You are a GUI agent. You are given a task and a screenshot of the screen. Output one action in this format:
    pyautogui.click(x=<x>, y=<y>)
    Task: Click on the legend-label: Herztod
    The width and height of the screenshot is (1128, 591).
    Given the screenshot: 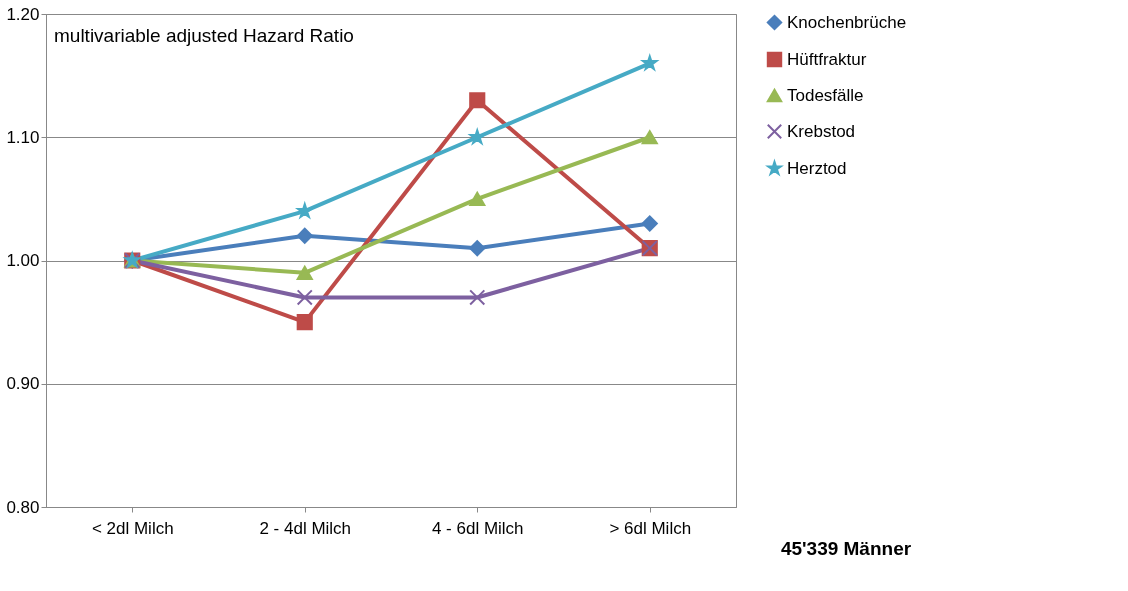 What is the action you would take?
    pyautogui.click(x=817, y=168)
    